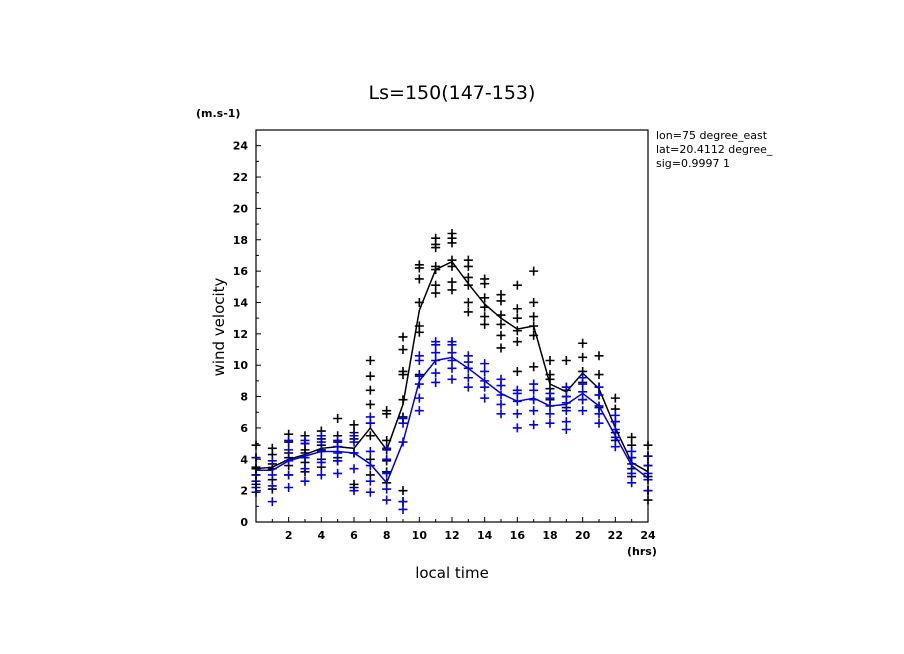 This screenshot has width=904, height=654. What do you see at coordinates (463, 529) in the screenshot?
I see `x-axis: 2 4 6 8 10 12 14 16 18 20 22 24` at bounding box center [463, 529].